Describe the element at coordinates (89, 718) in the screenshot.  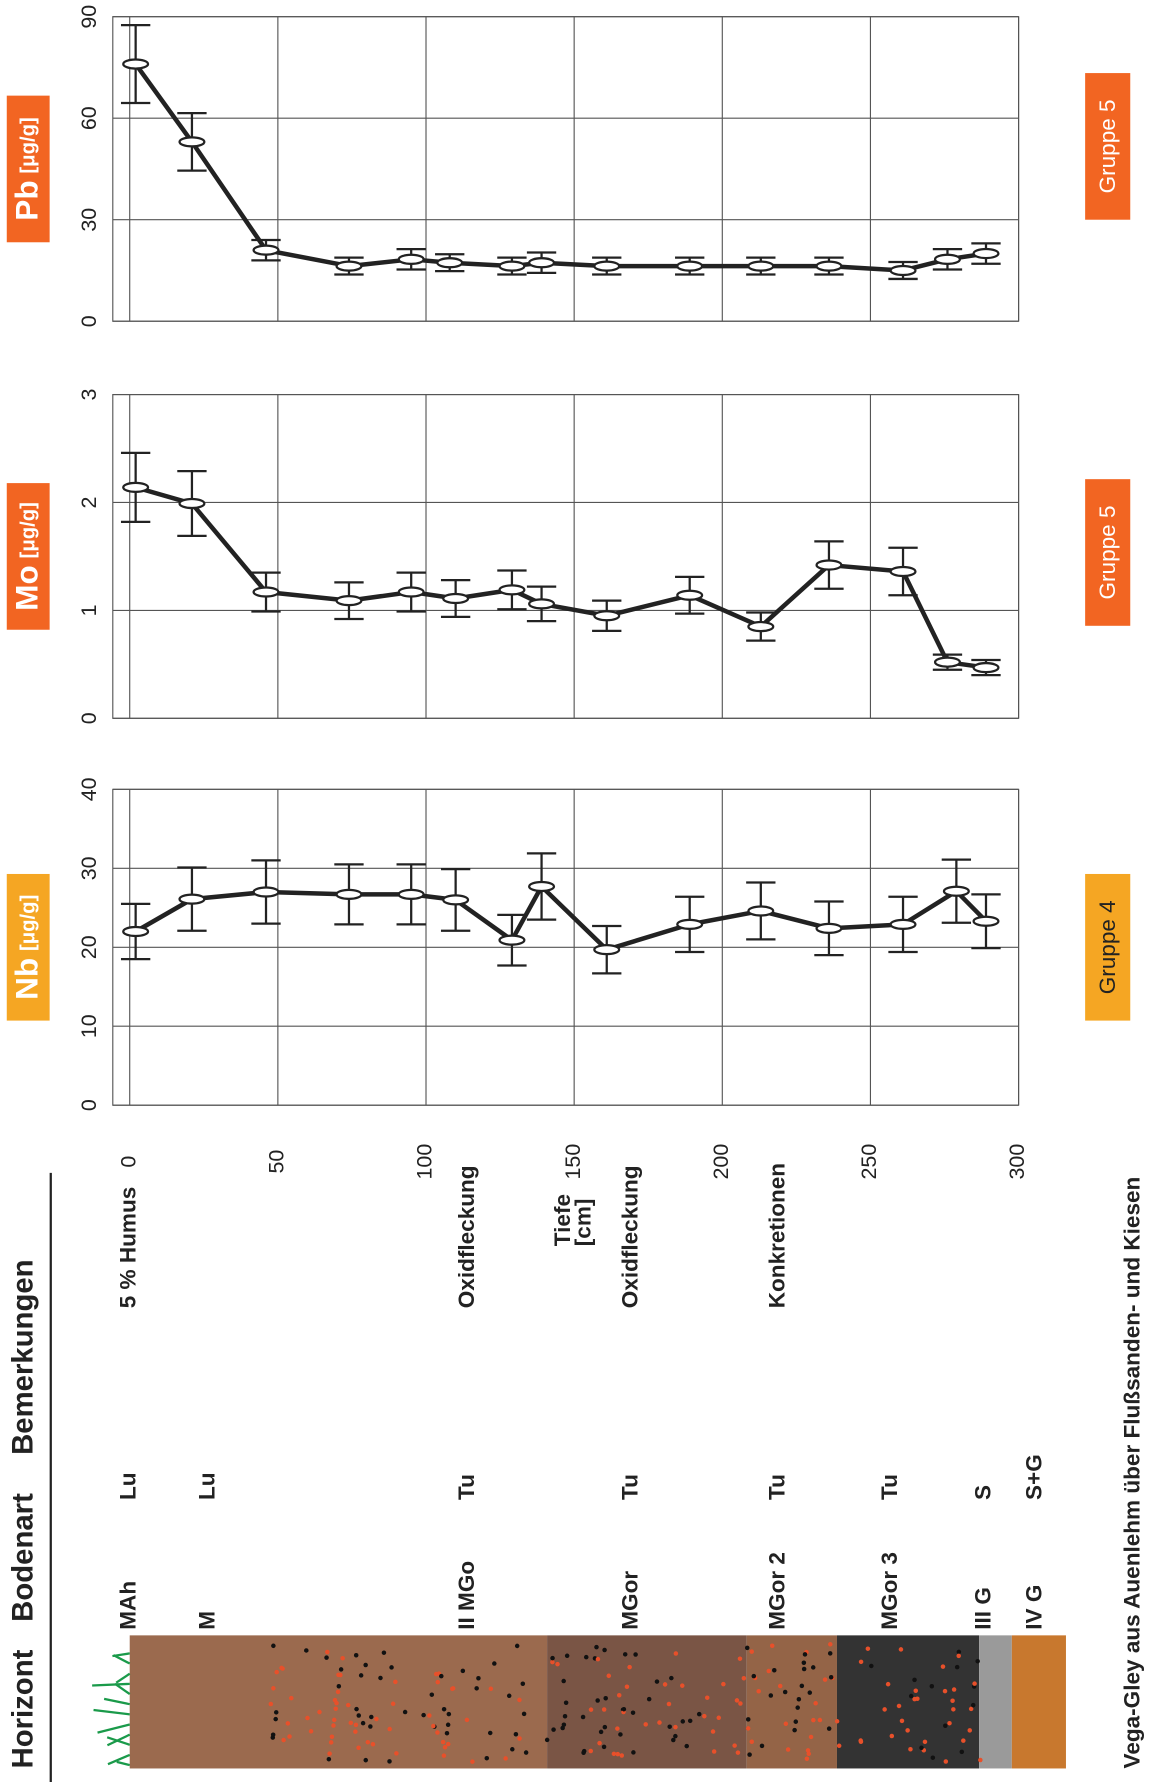
I see `y-tick-label: 0` at that location.